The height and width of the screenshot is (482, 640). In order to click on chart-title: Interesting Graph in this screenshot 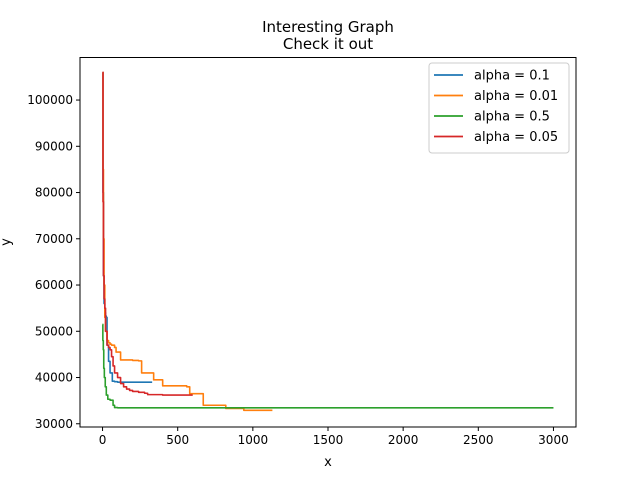, I will do `click(328, 27)`.